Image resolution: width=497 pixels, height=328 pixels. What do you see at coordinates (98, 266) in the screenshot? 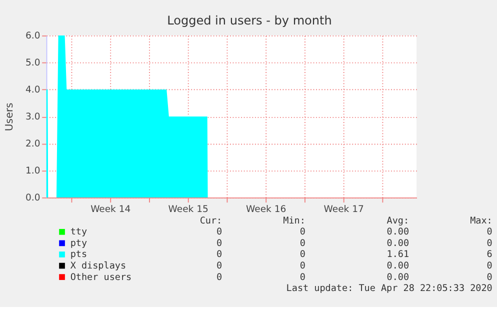
I see `legend-label: X displays` at bounding box center [98, 266].